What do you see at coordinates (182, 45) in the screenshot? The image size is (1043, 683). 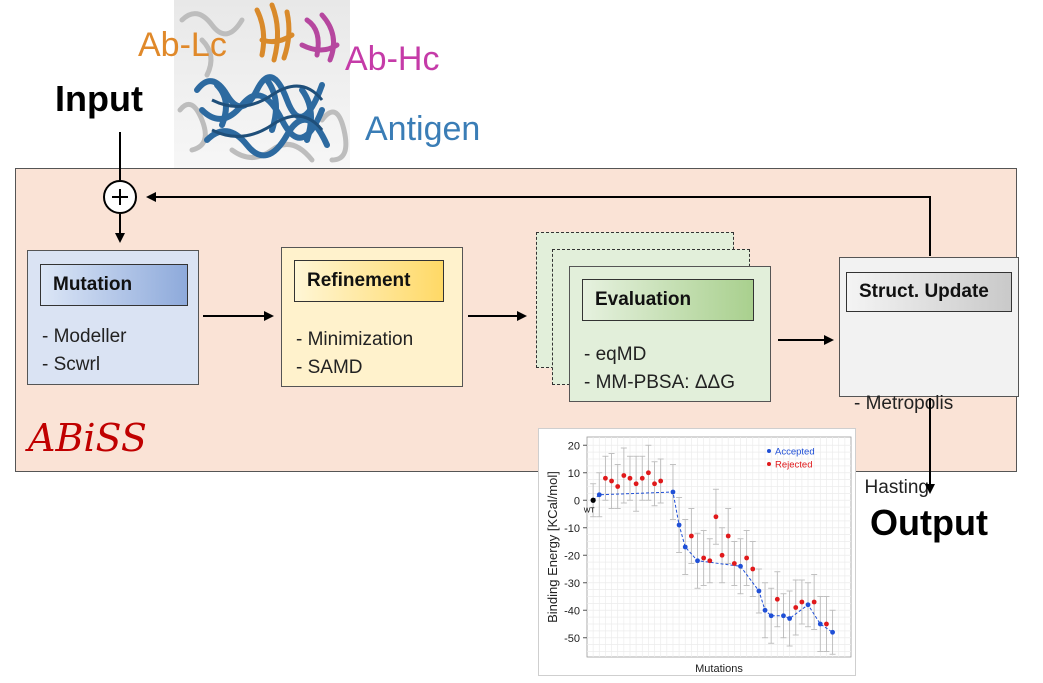 I see `ab-lc-label: Ab-Lc` at bounding box center [182, 45].